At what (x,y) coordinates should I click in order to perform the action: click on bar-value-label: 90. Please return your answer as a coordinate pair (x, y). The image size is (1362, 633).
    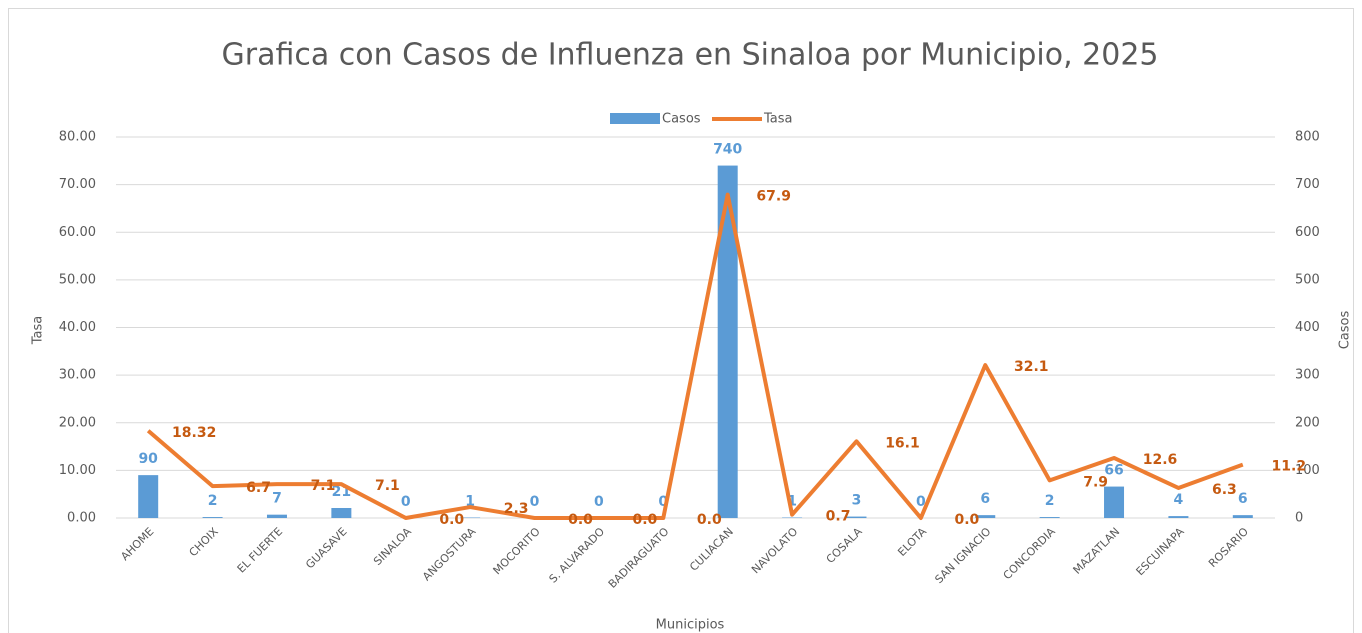
    Looking at the image, I should click on (148, 459).